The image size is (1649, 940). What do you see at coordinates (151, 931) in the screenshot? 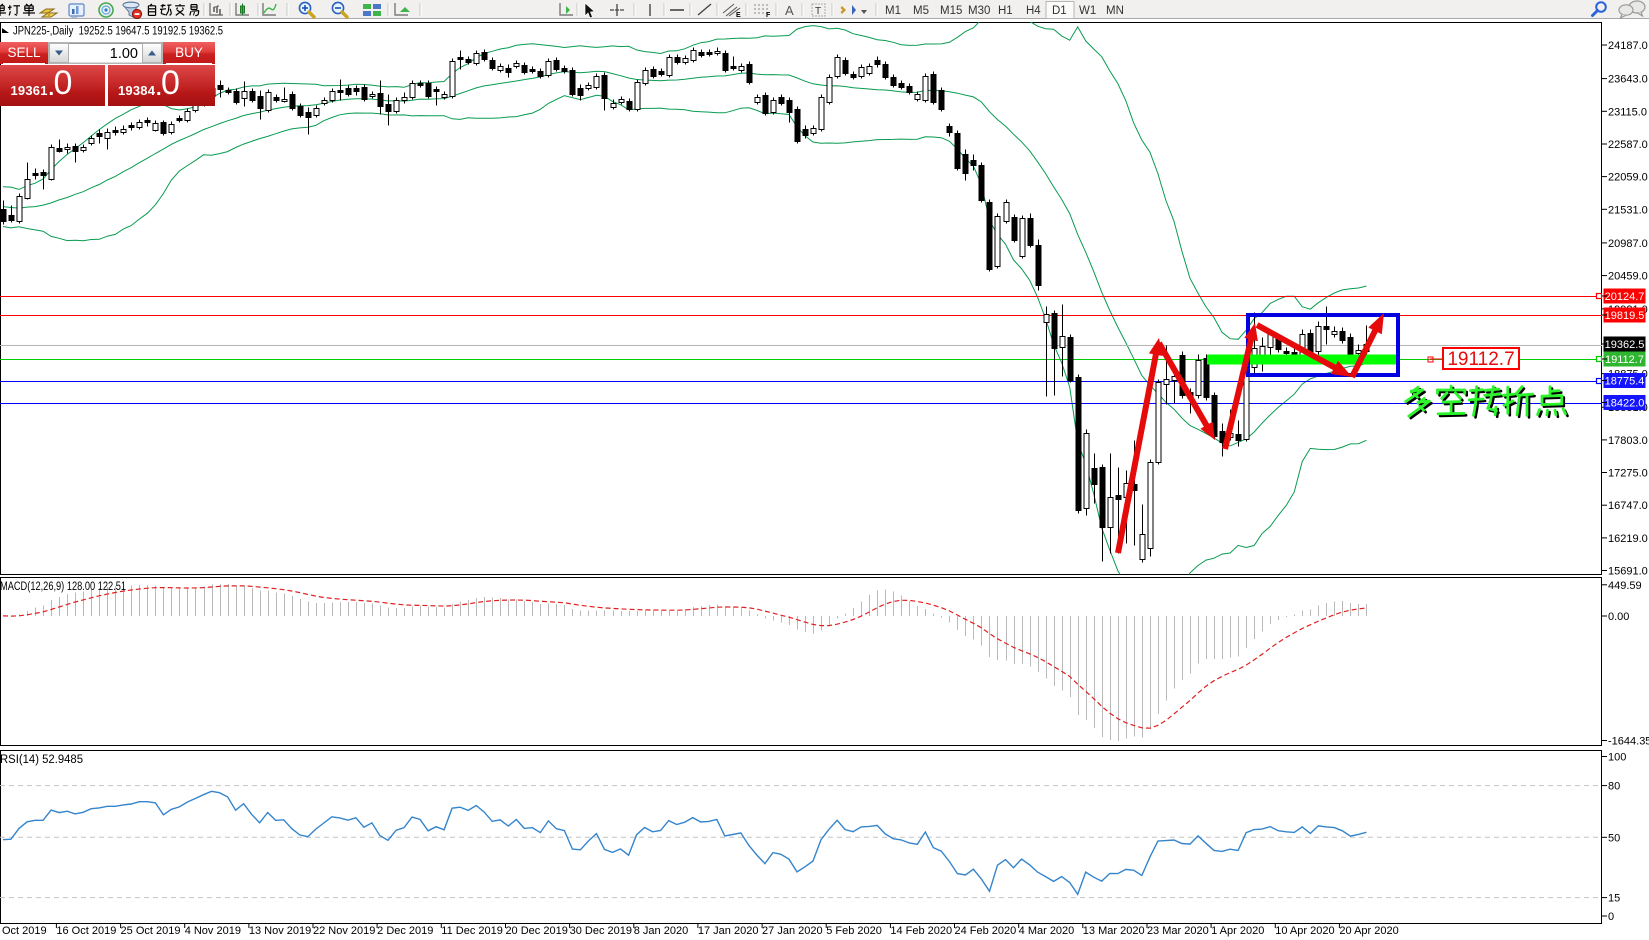
I see `svg-text: 25 Oct 2019` at bounding box center [151, 931].